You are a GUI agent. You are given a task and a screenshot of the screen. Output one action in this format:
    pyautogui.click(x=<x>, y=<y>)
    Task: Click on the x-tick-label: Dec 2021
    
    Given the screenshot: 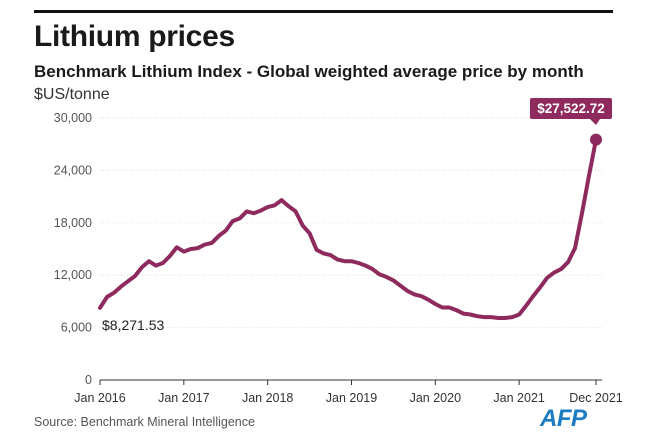 What is the action you would take?
    pyautogui.click(x=596, y=398)
    